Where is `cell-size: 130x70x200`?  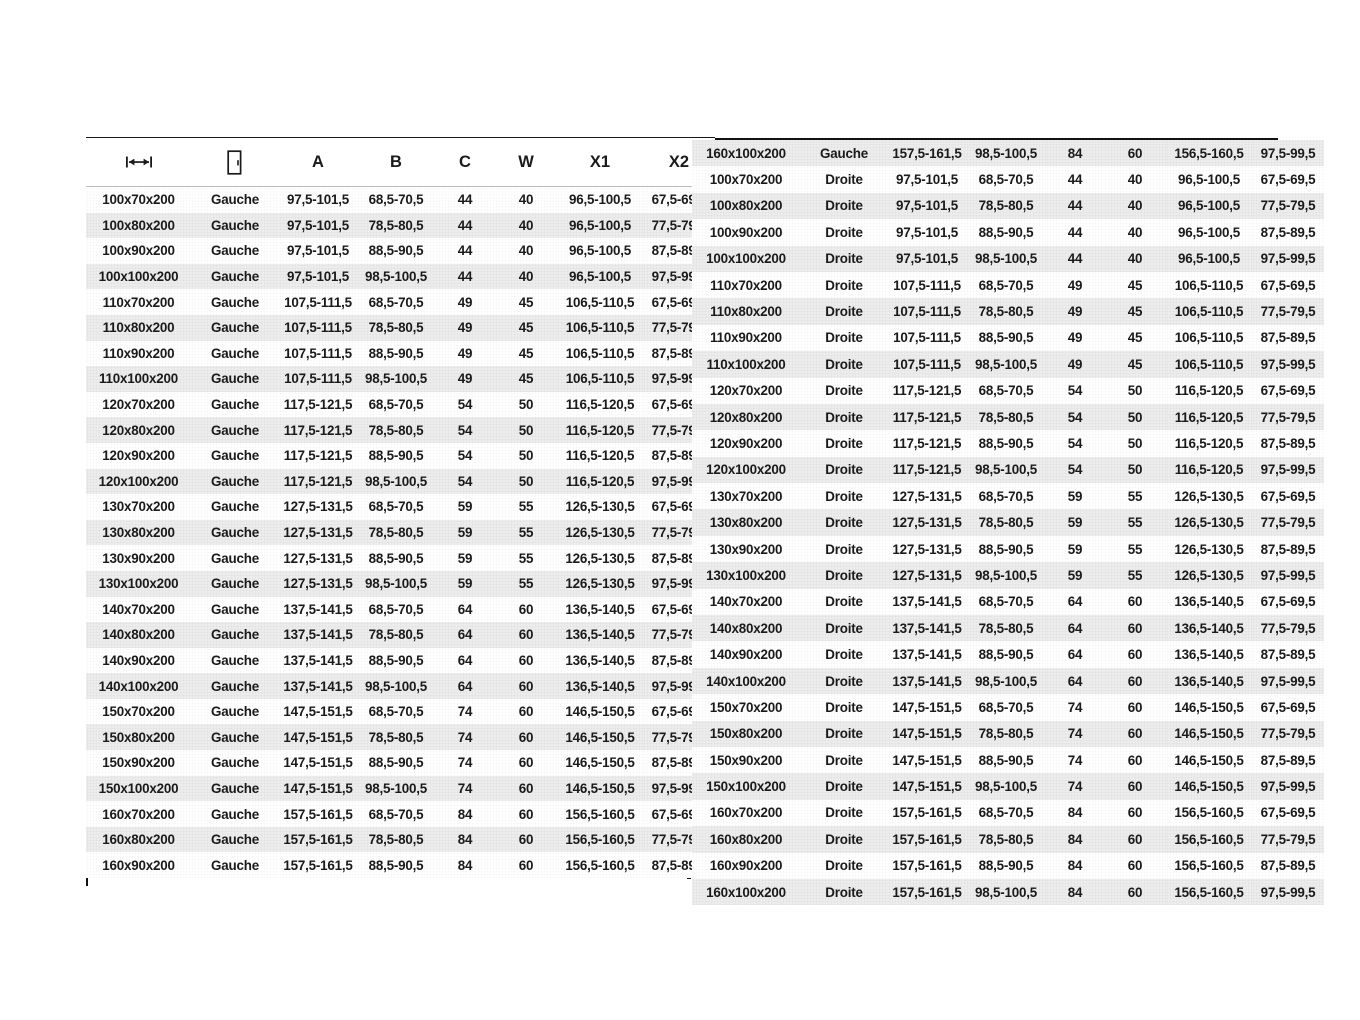
cell-size: 130x70x200 is located at coordinates (138, 507).